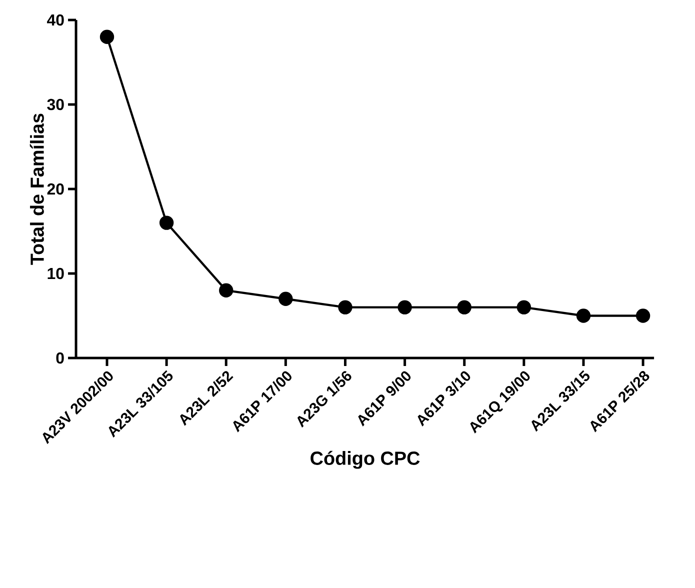  Describe the element at coordinates (55, 189) in the screenshot. I see `y-tick-label: 20` at that location.